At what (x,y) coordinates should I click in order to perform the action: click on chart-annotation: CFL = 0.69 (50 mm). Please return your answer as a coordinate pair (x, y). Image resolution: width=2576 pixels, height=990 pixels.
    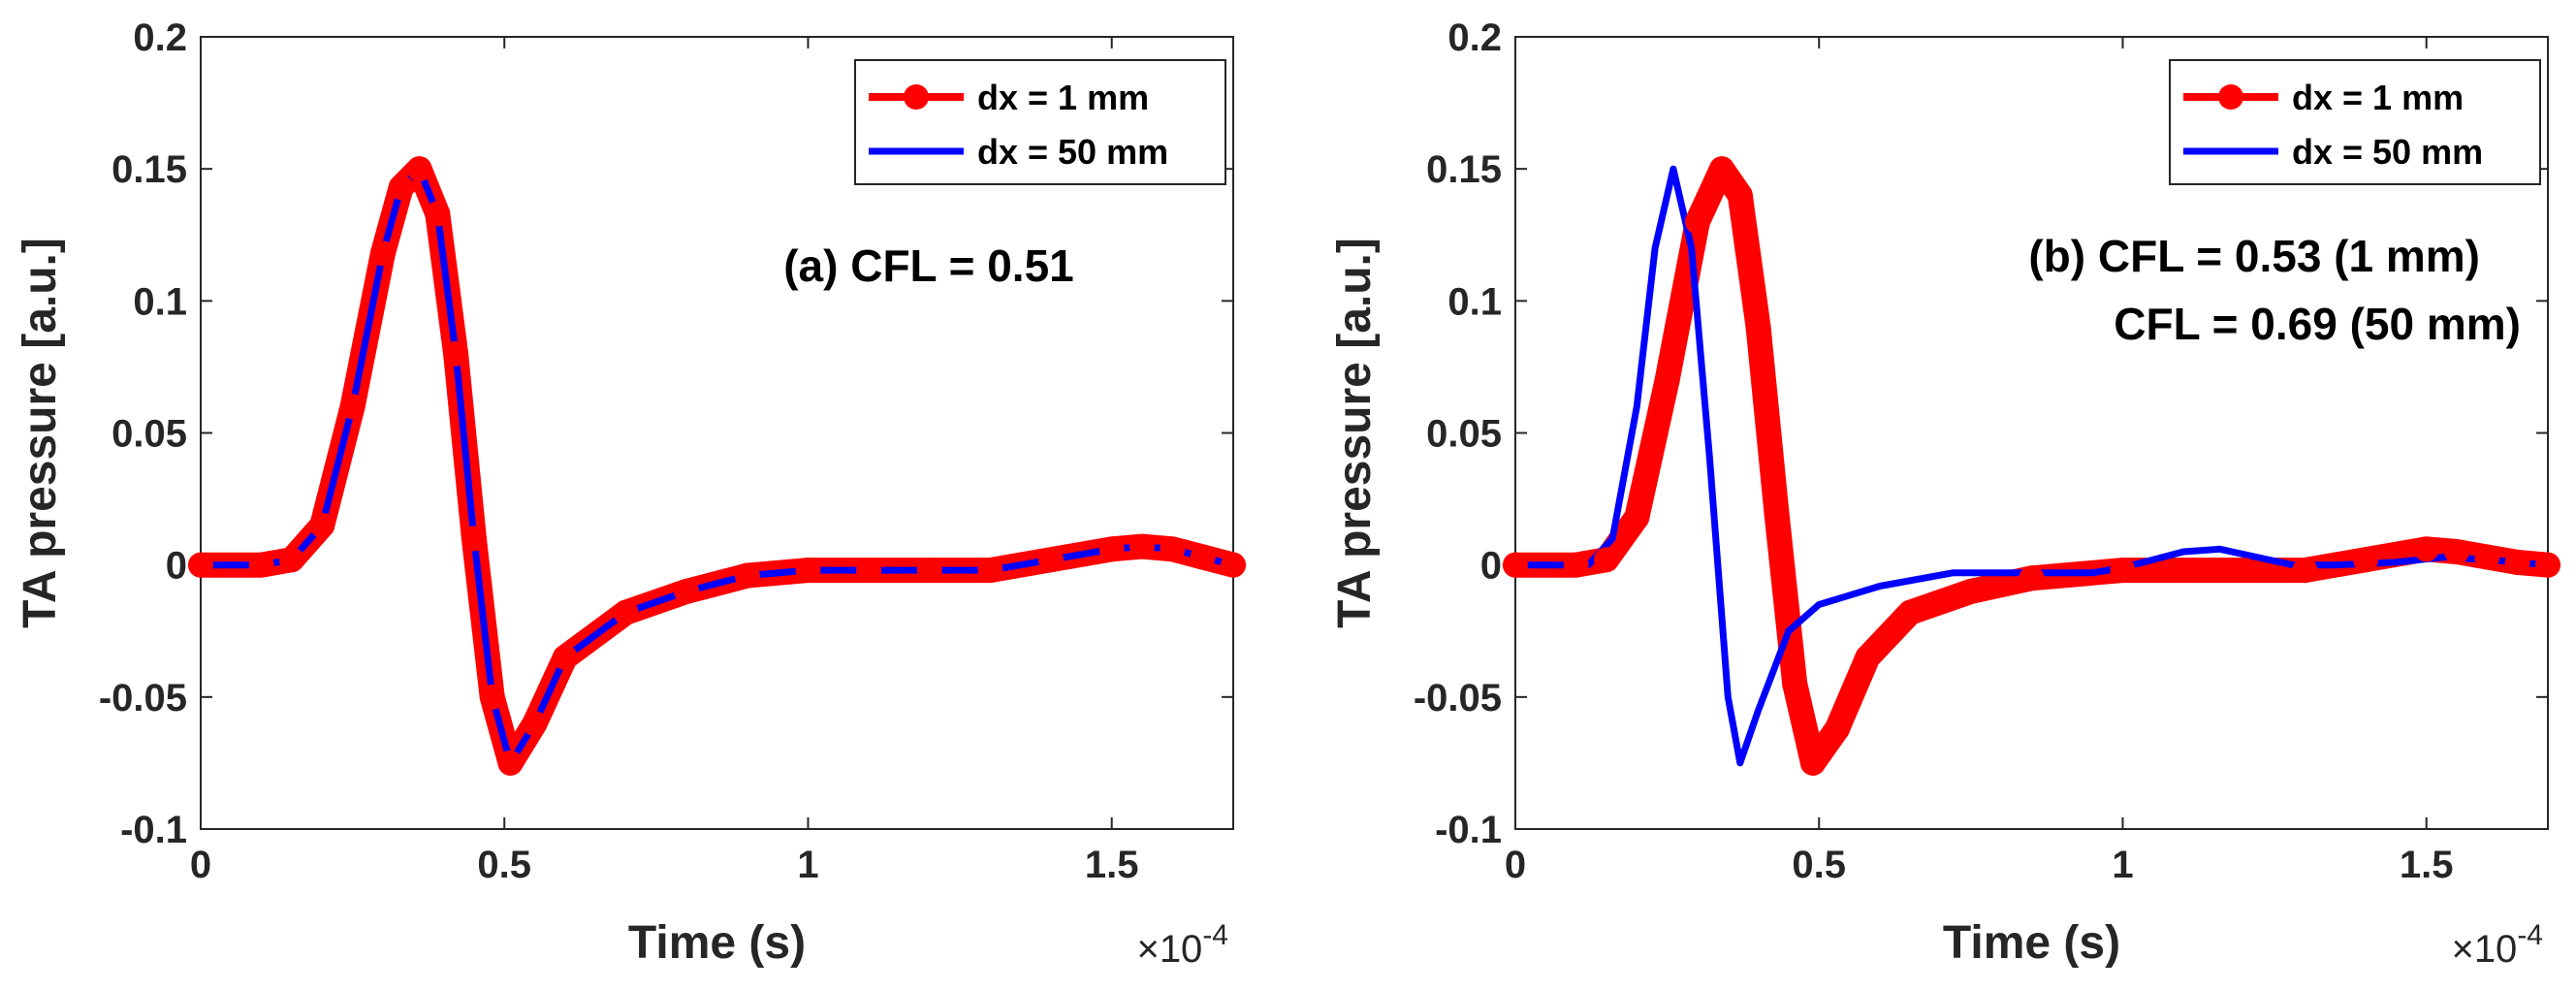
    Looking at the image, I should click on (2317, 324).